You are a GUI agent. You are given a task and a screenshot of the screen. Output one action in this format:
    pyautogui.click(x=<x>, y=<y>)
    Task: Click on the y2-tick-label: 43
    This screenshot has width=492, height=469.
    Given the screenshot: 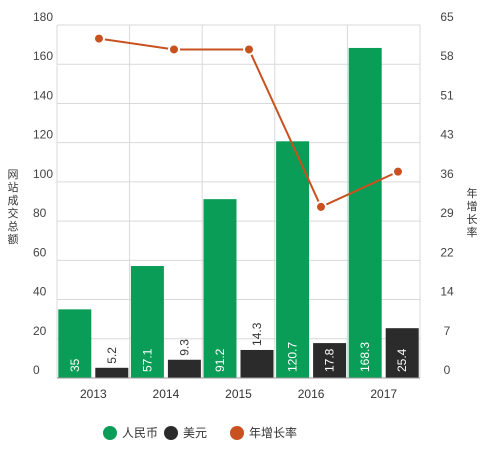 What is the action you would take?
    pyautogui.click(x=447, y=135)
    